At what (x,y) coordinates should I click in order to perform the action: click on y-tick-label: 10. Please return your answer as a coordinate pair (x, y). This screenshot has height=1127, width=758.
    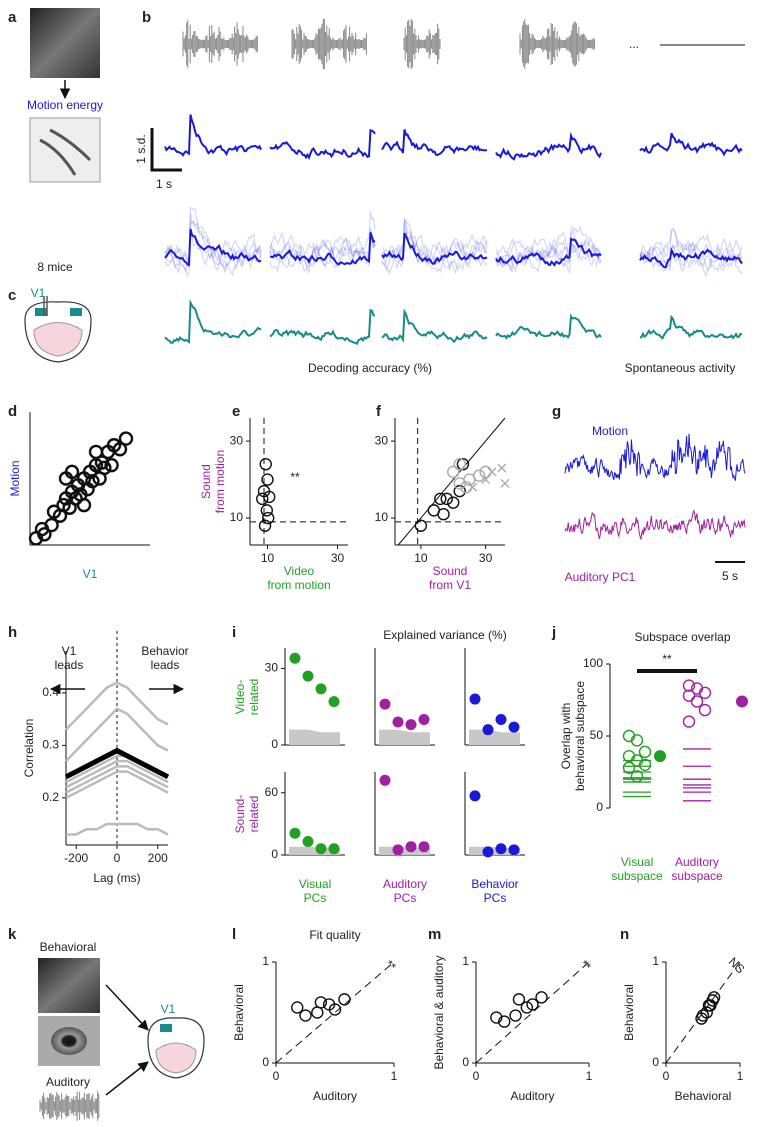
    Looking at the image, I should click on (382, 517).